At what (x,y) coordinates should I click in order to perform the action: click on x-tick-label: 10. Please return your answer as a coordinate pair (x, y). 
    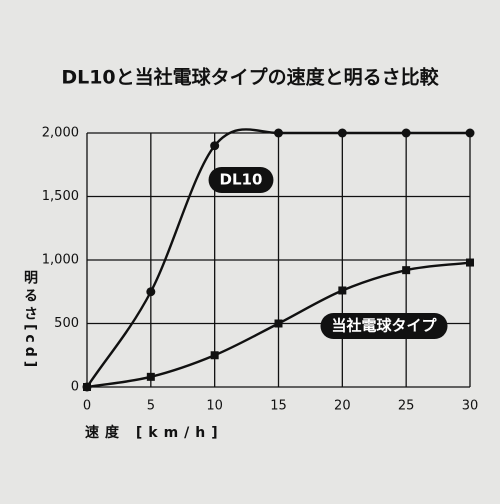
    Looking at the image, I should click on (214, 406).